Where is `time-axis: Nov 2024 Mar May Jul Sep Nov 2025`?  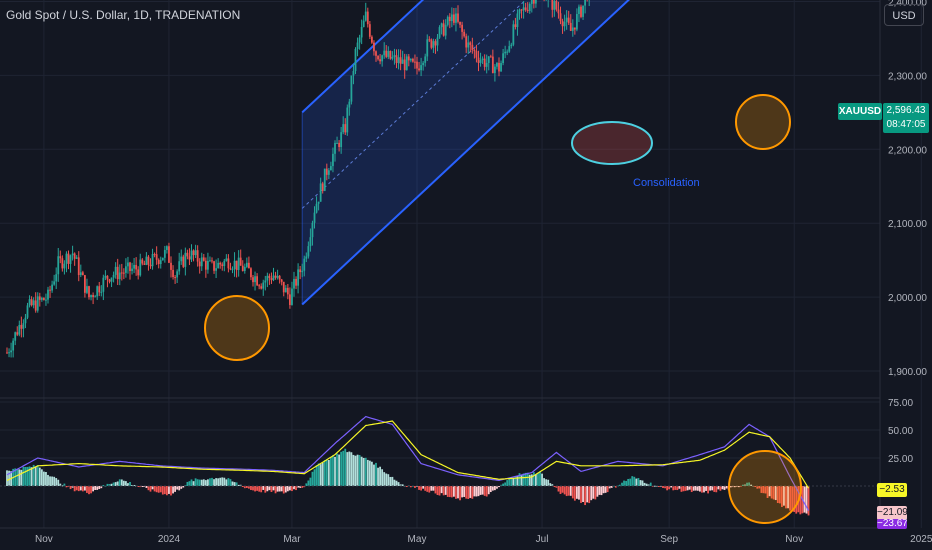 time-axis: Nov 2024 Mar May Jul Sep Nov 2025 is located at coordinates (483, 539).